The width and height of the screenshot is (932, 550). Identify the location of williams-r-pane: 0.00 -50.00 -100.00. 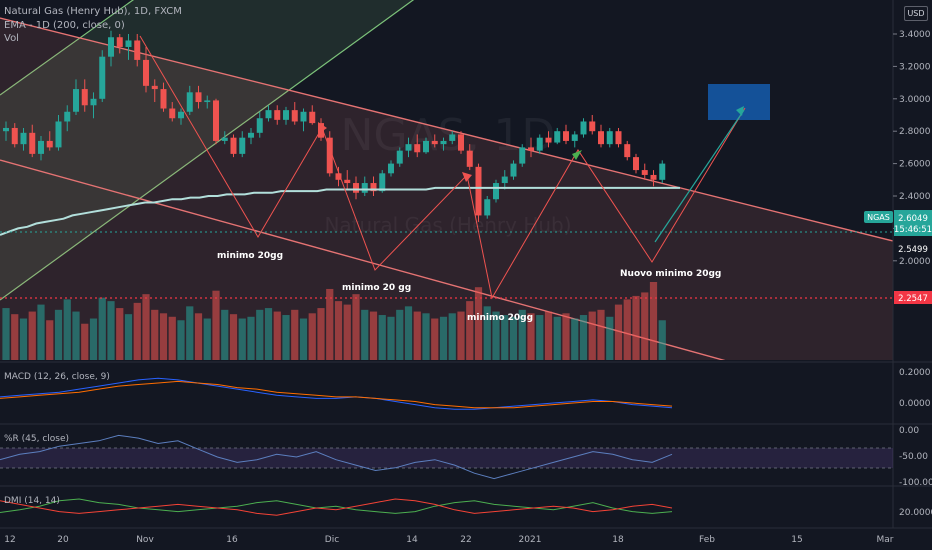
(466, 457).